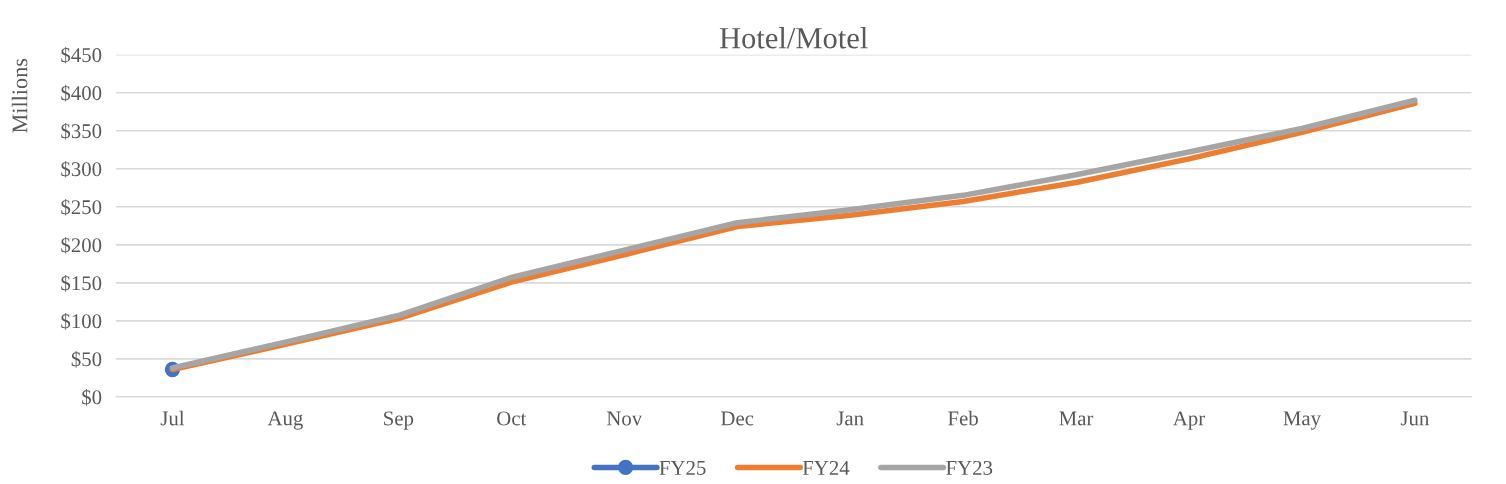 Image resolution: width=1506 pixels, height=484 pixels. Describe the element at coordinates (737, 418) in the screenshot. I see `x-tick-label: Dec` at that location.